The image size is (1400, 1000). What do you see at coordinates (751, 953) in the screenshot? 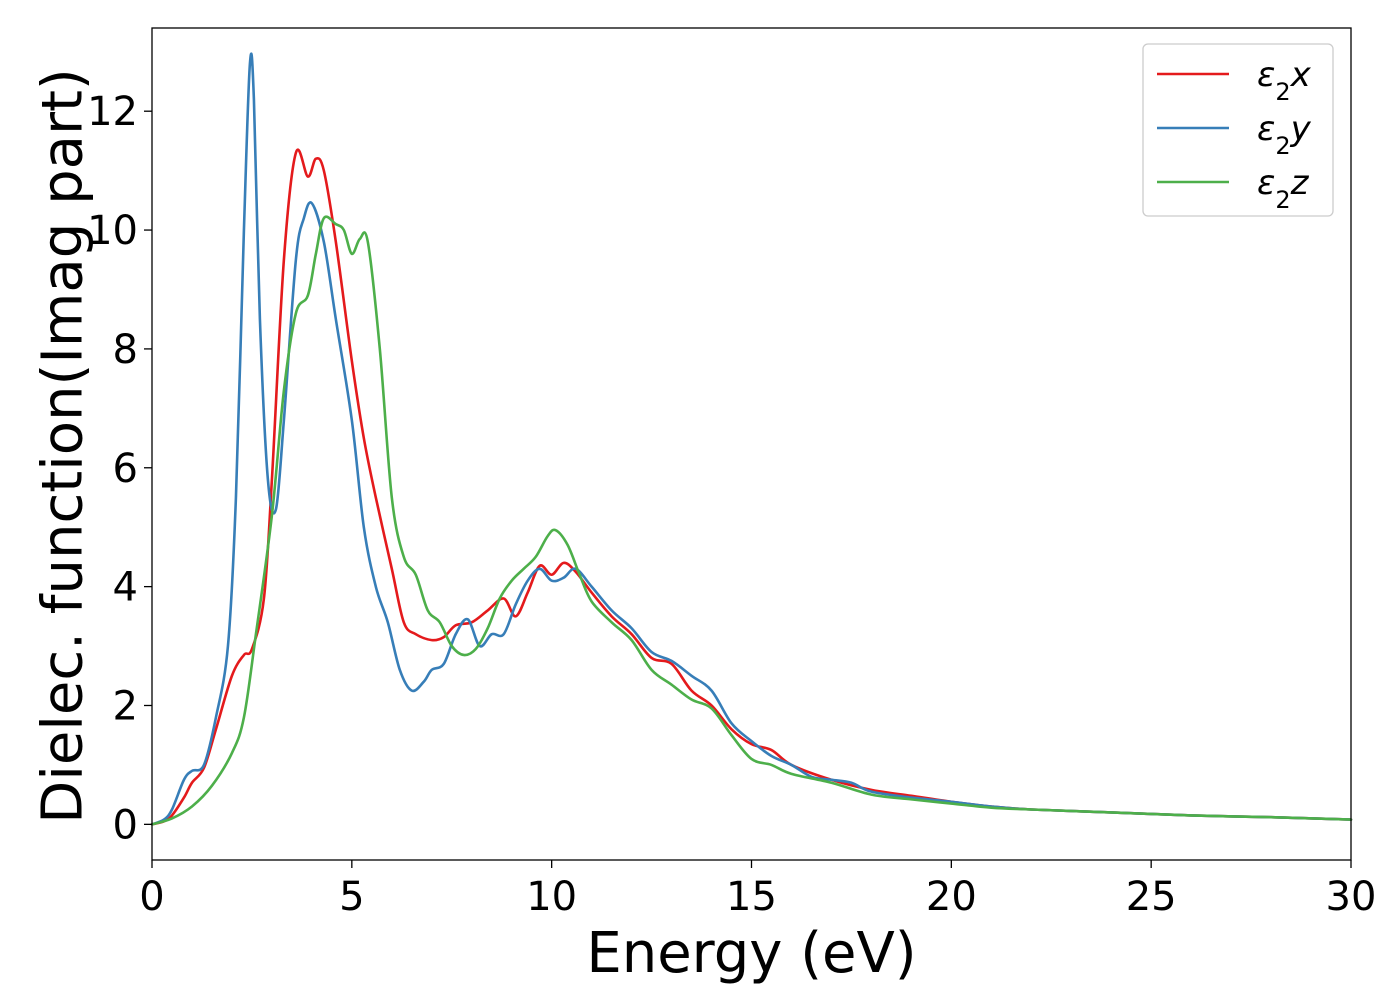
I see `x-axis-title: Energy (eV)` at bounding box center [751, 953].